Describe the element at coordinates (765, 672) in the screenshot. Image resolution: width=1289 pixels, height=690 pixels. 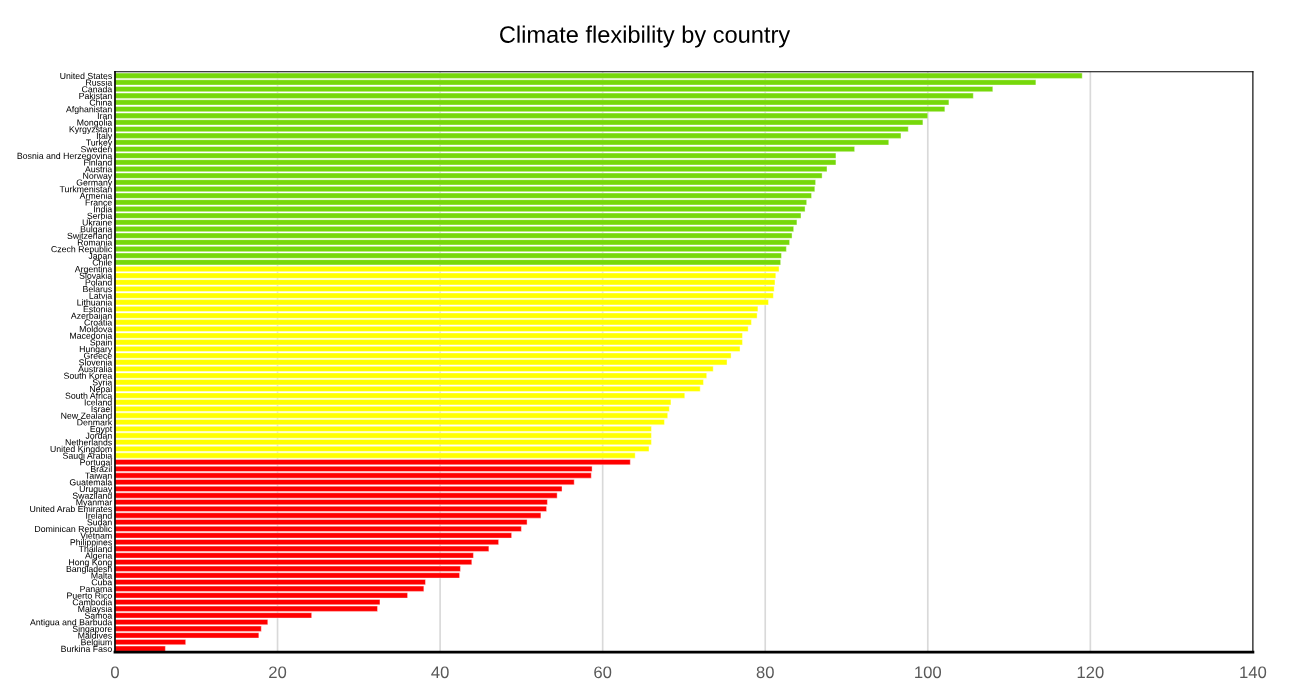
I see `x-tick-label: 80` at that location.